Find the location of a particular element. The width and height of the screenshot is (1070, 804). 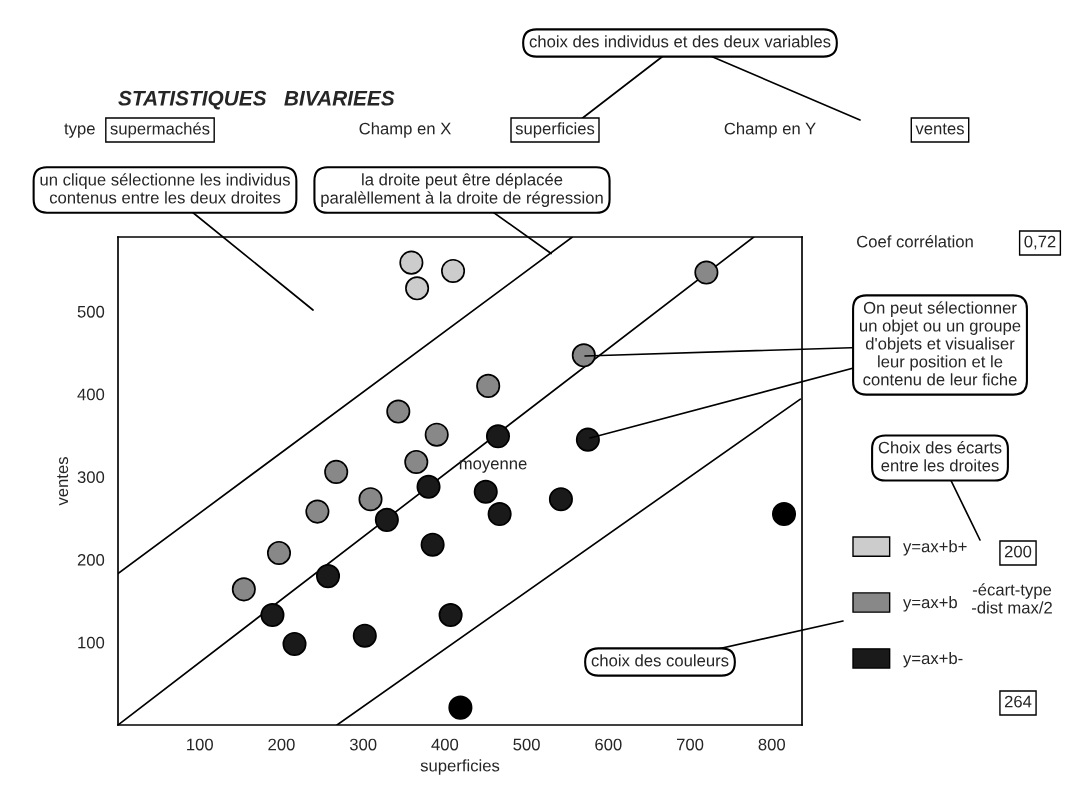

x-tick-label: 100 is located at coordinates (200, 744).